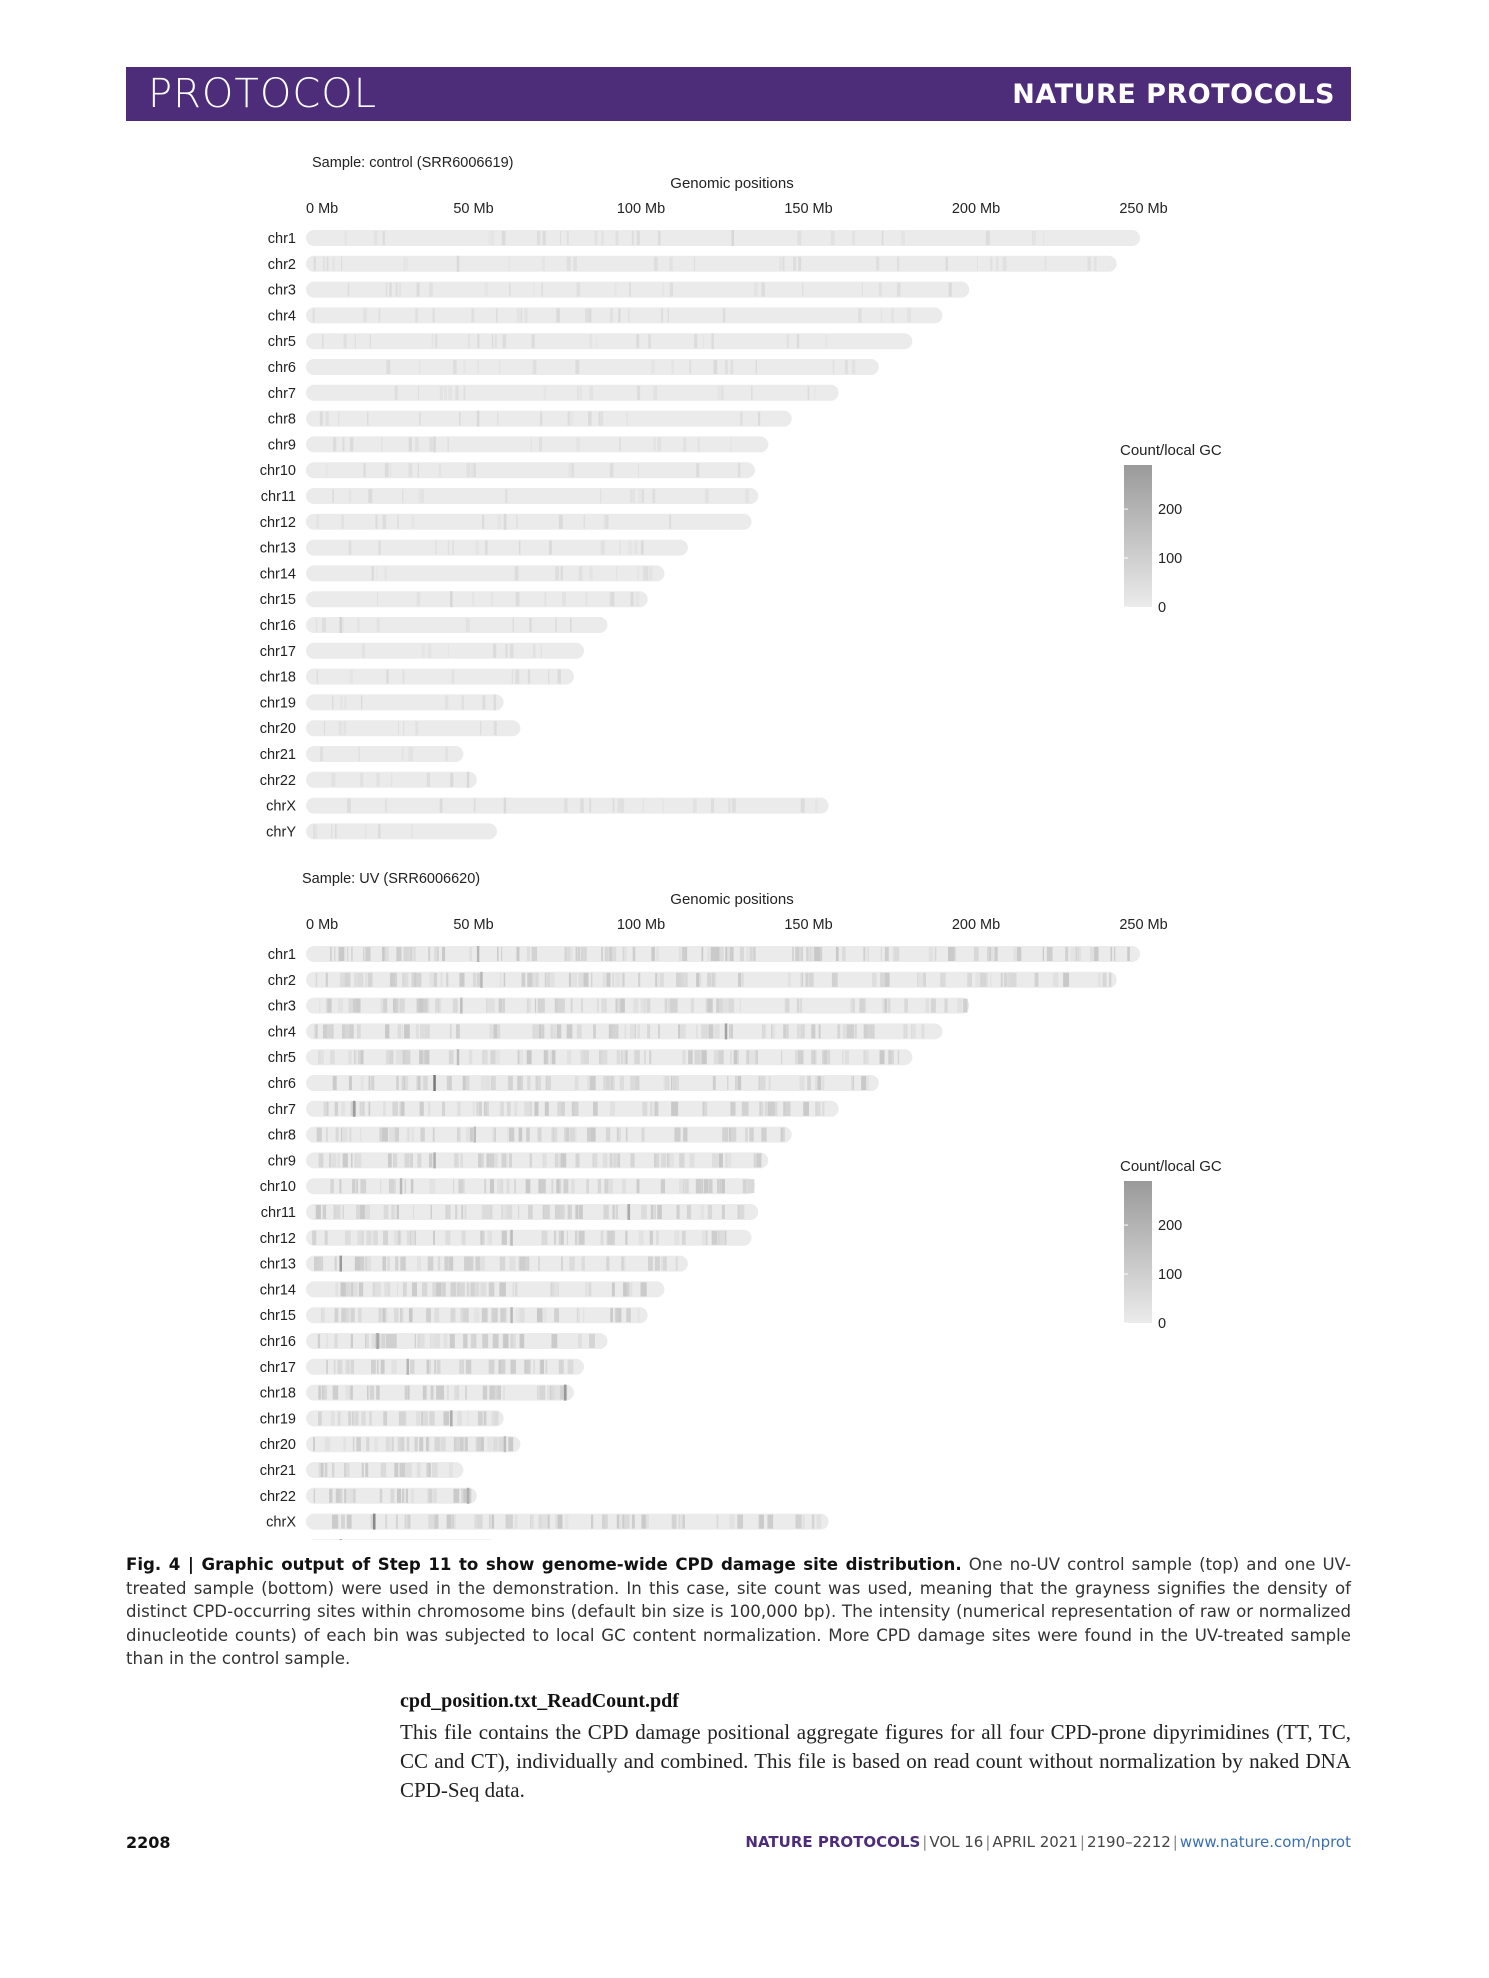 This screenshot has width=1489, height=1978. Describe the element at coordinates (1170, 510) in the screenshot. I see `legend-label: 200` at that location.